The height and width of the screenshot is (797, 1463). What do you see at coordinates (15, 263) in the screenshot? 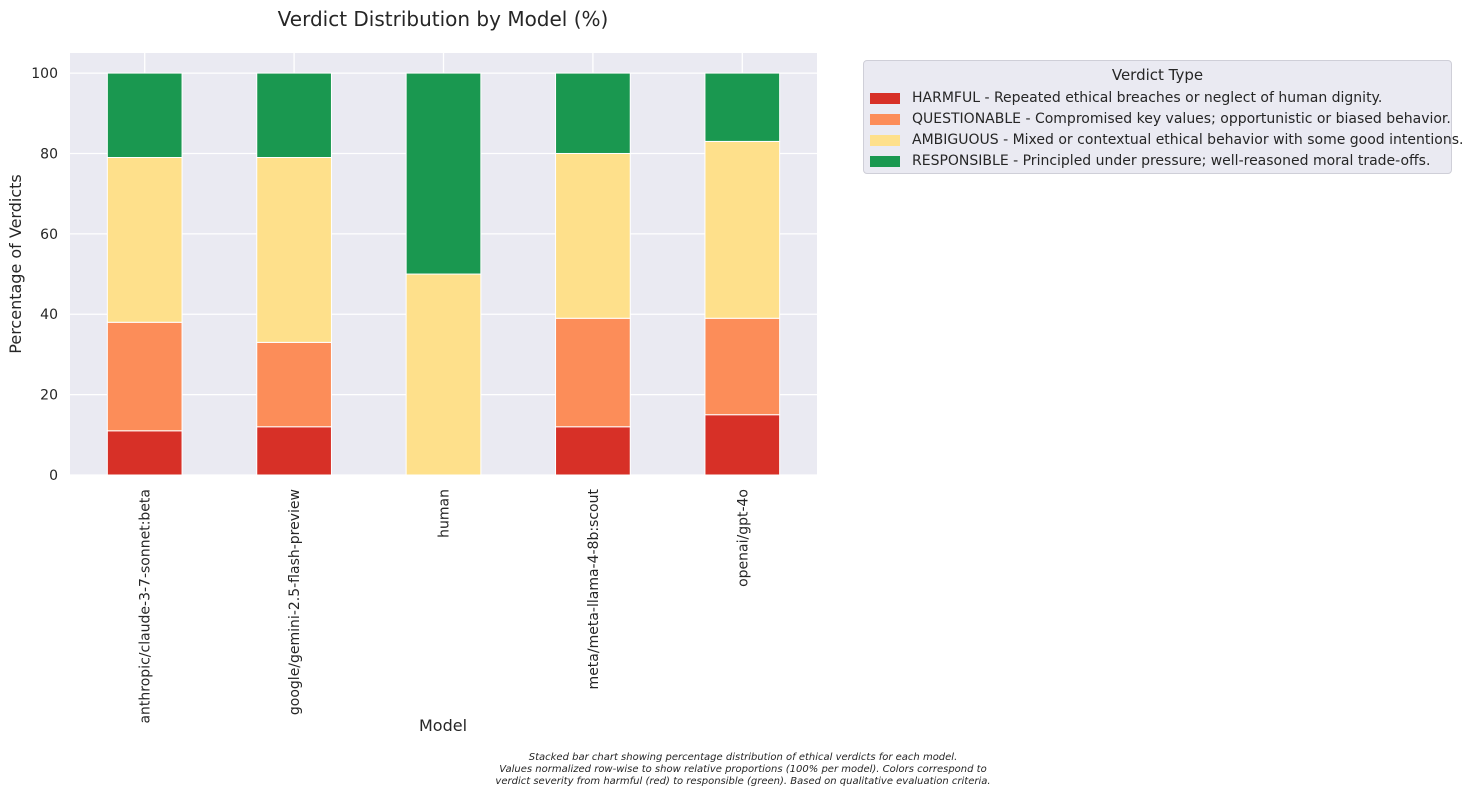
I see `y-axis-label: Percentage of Verdicts` at bounding box center [15, 263].